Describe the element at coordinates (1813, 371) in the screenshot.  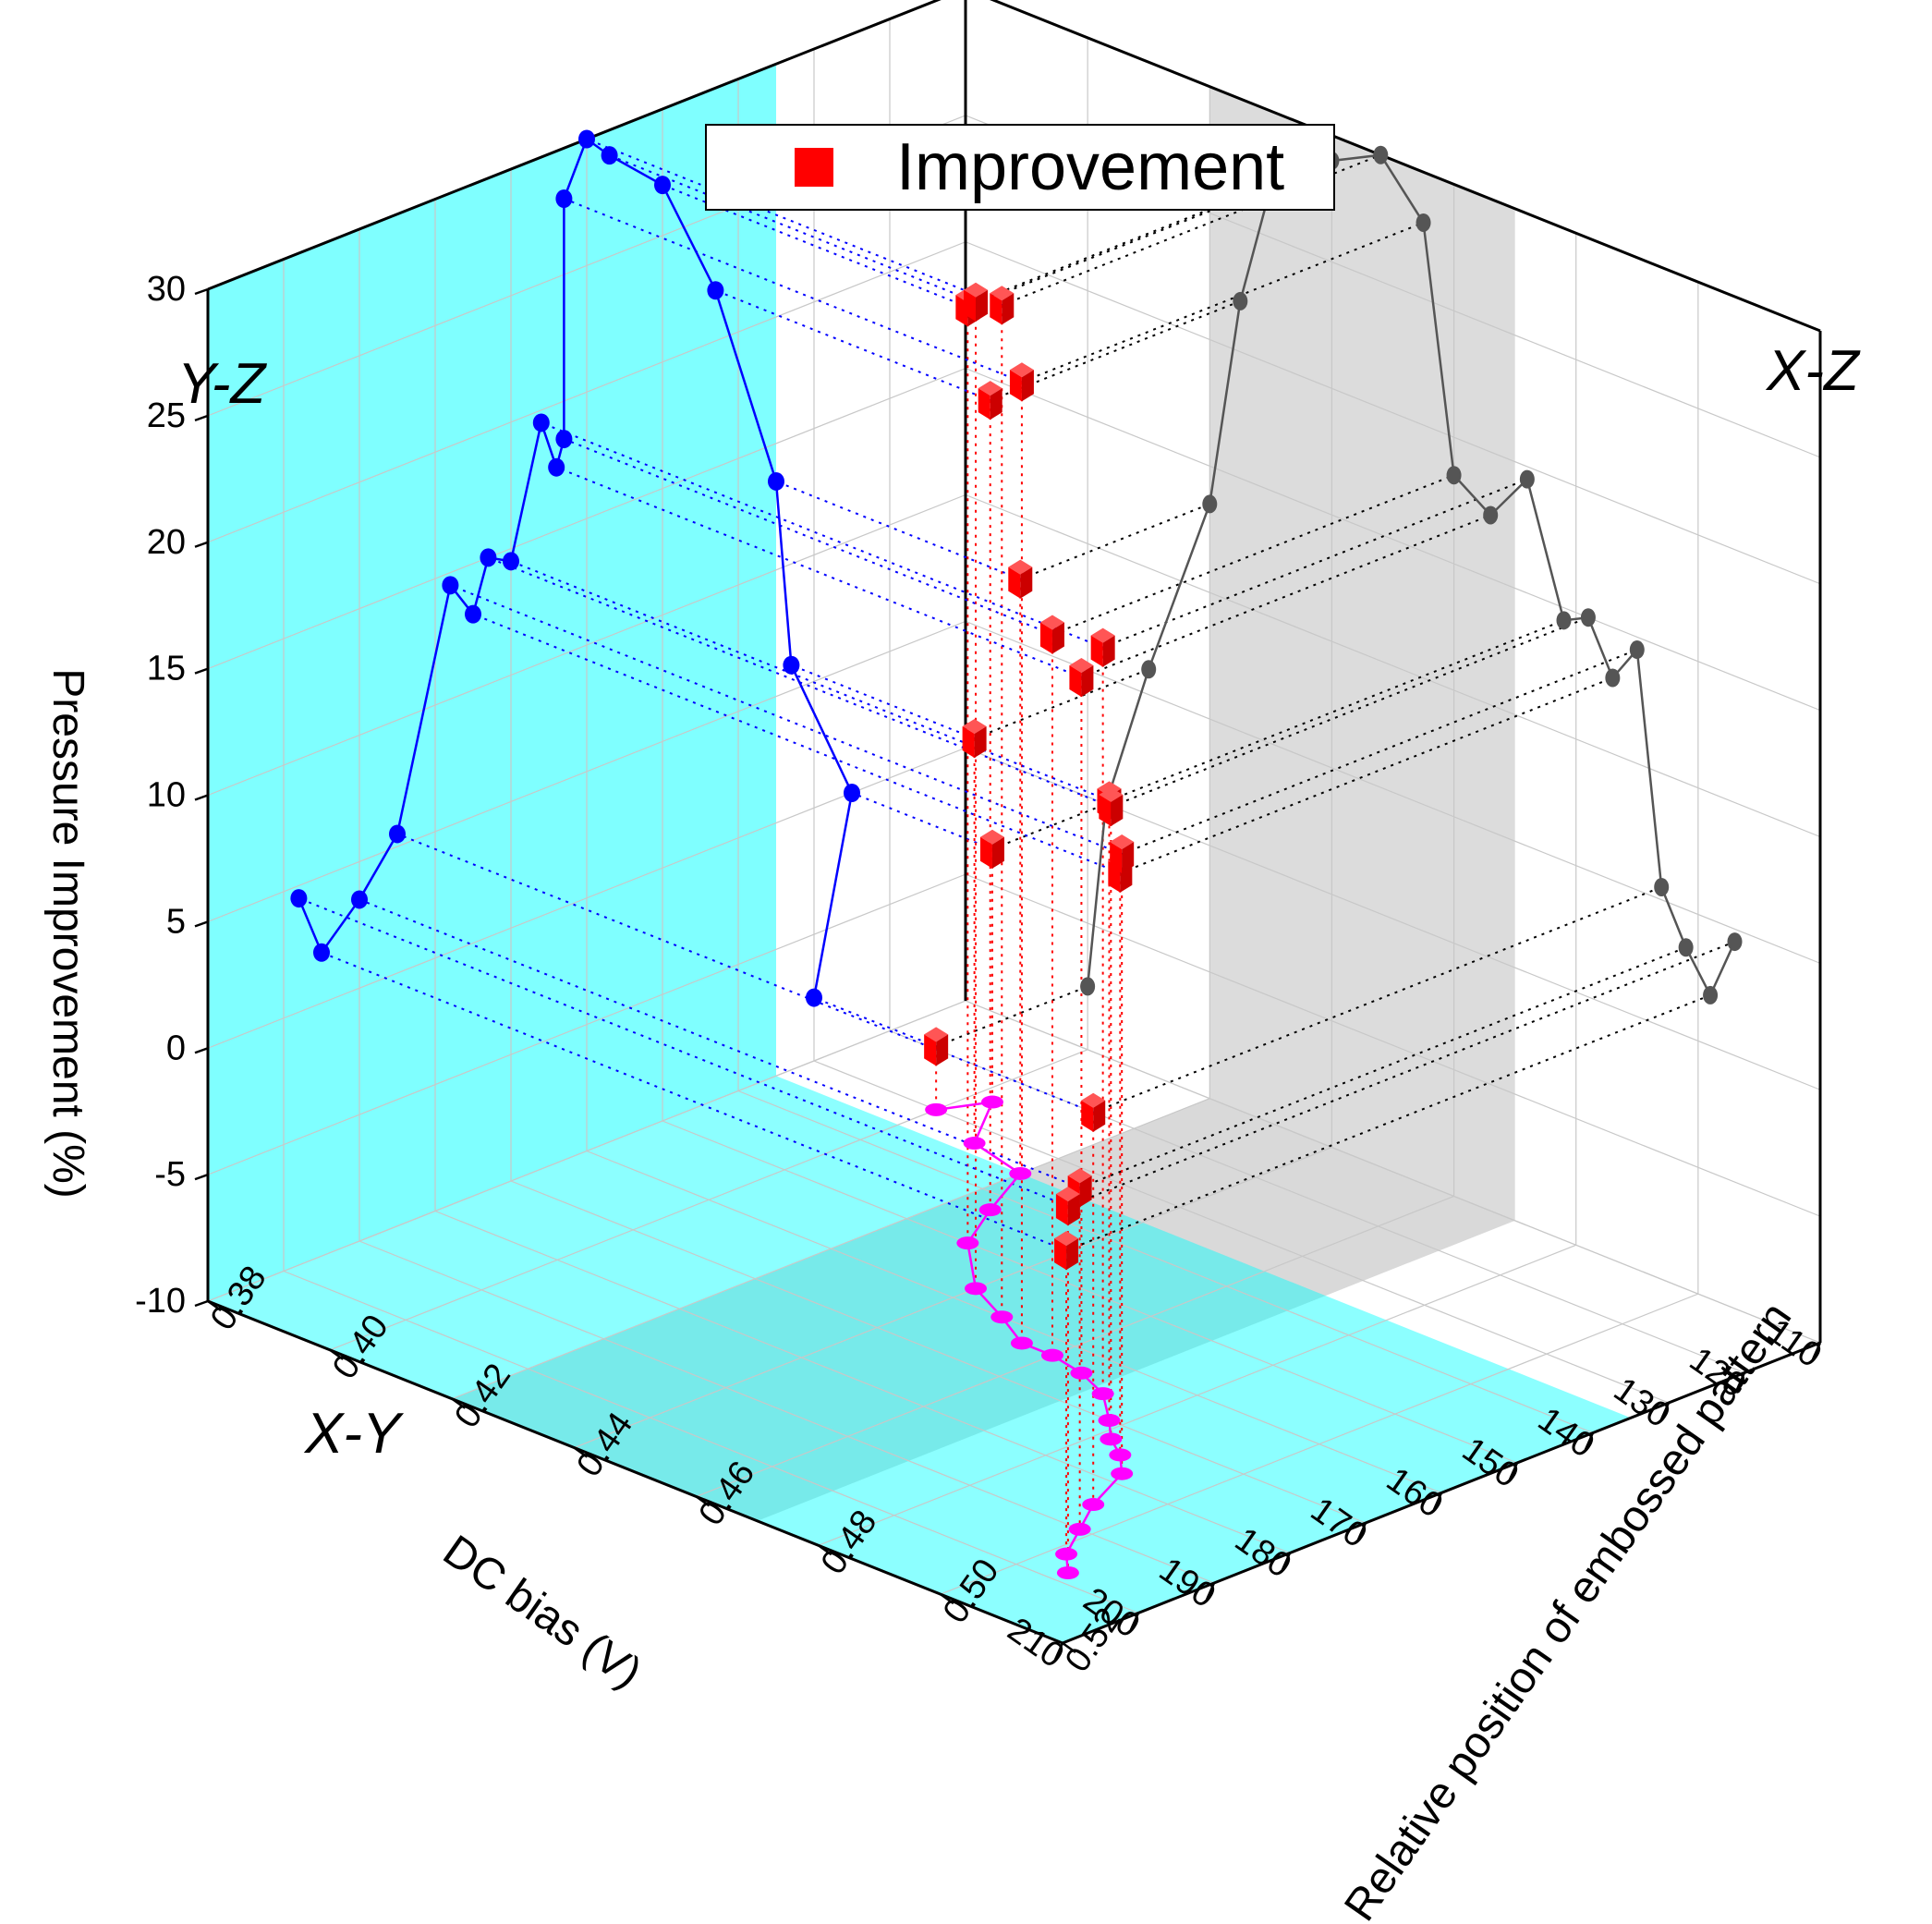
I see `plane-label-xz: X-Z` at that location.